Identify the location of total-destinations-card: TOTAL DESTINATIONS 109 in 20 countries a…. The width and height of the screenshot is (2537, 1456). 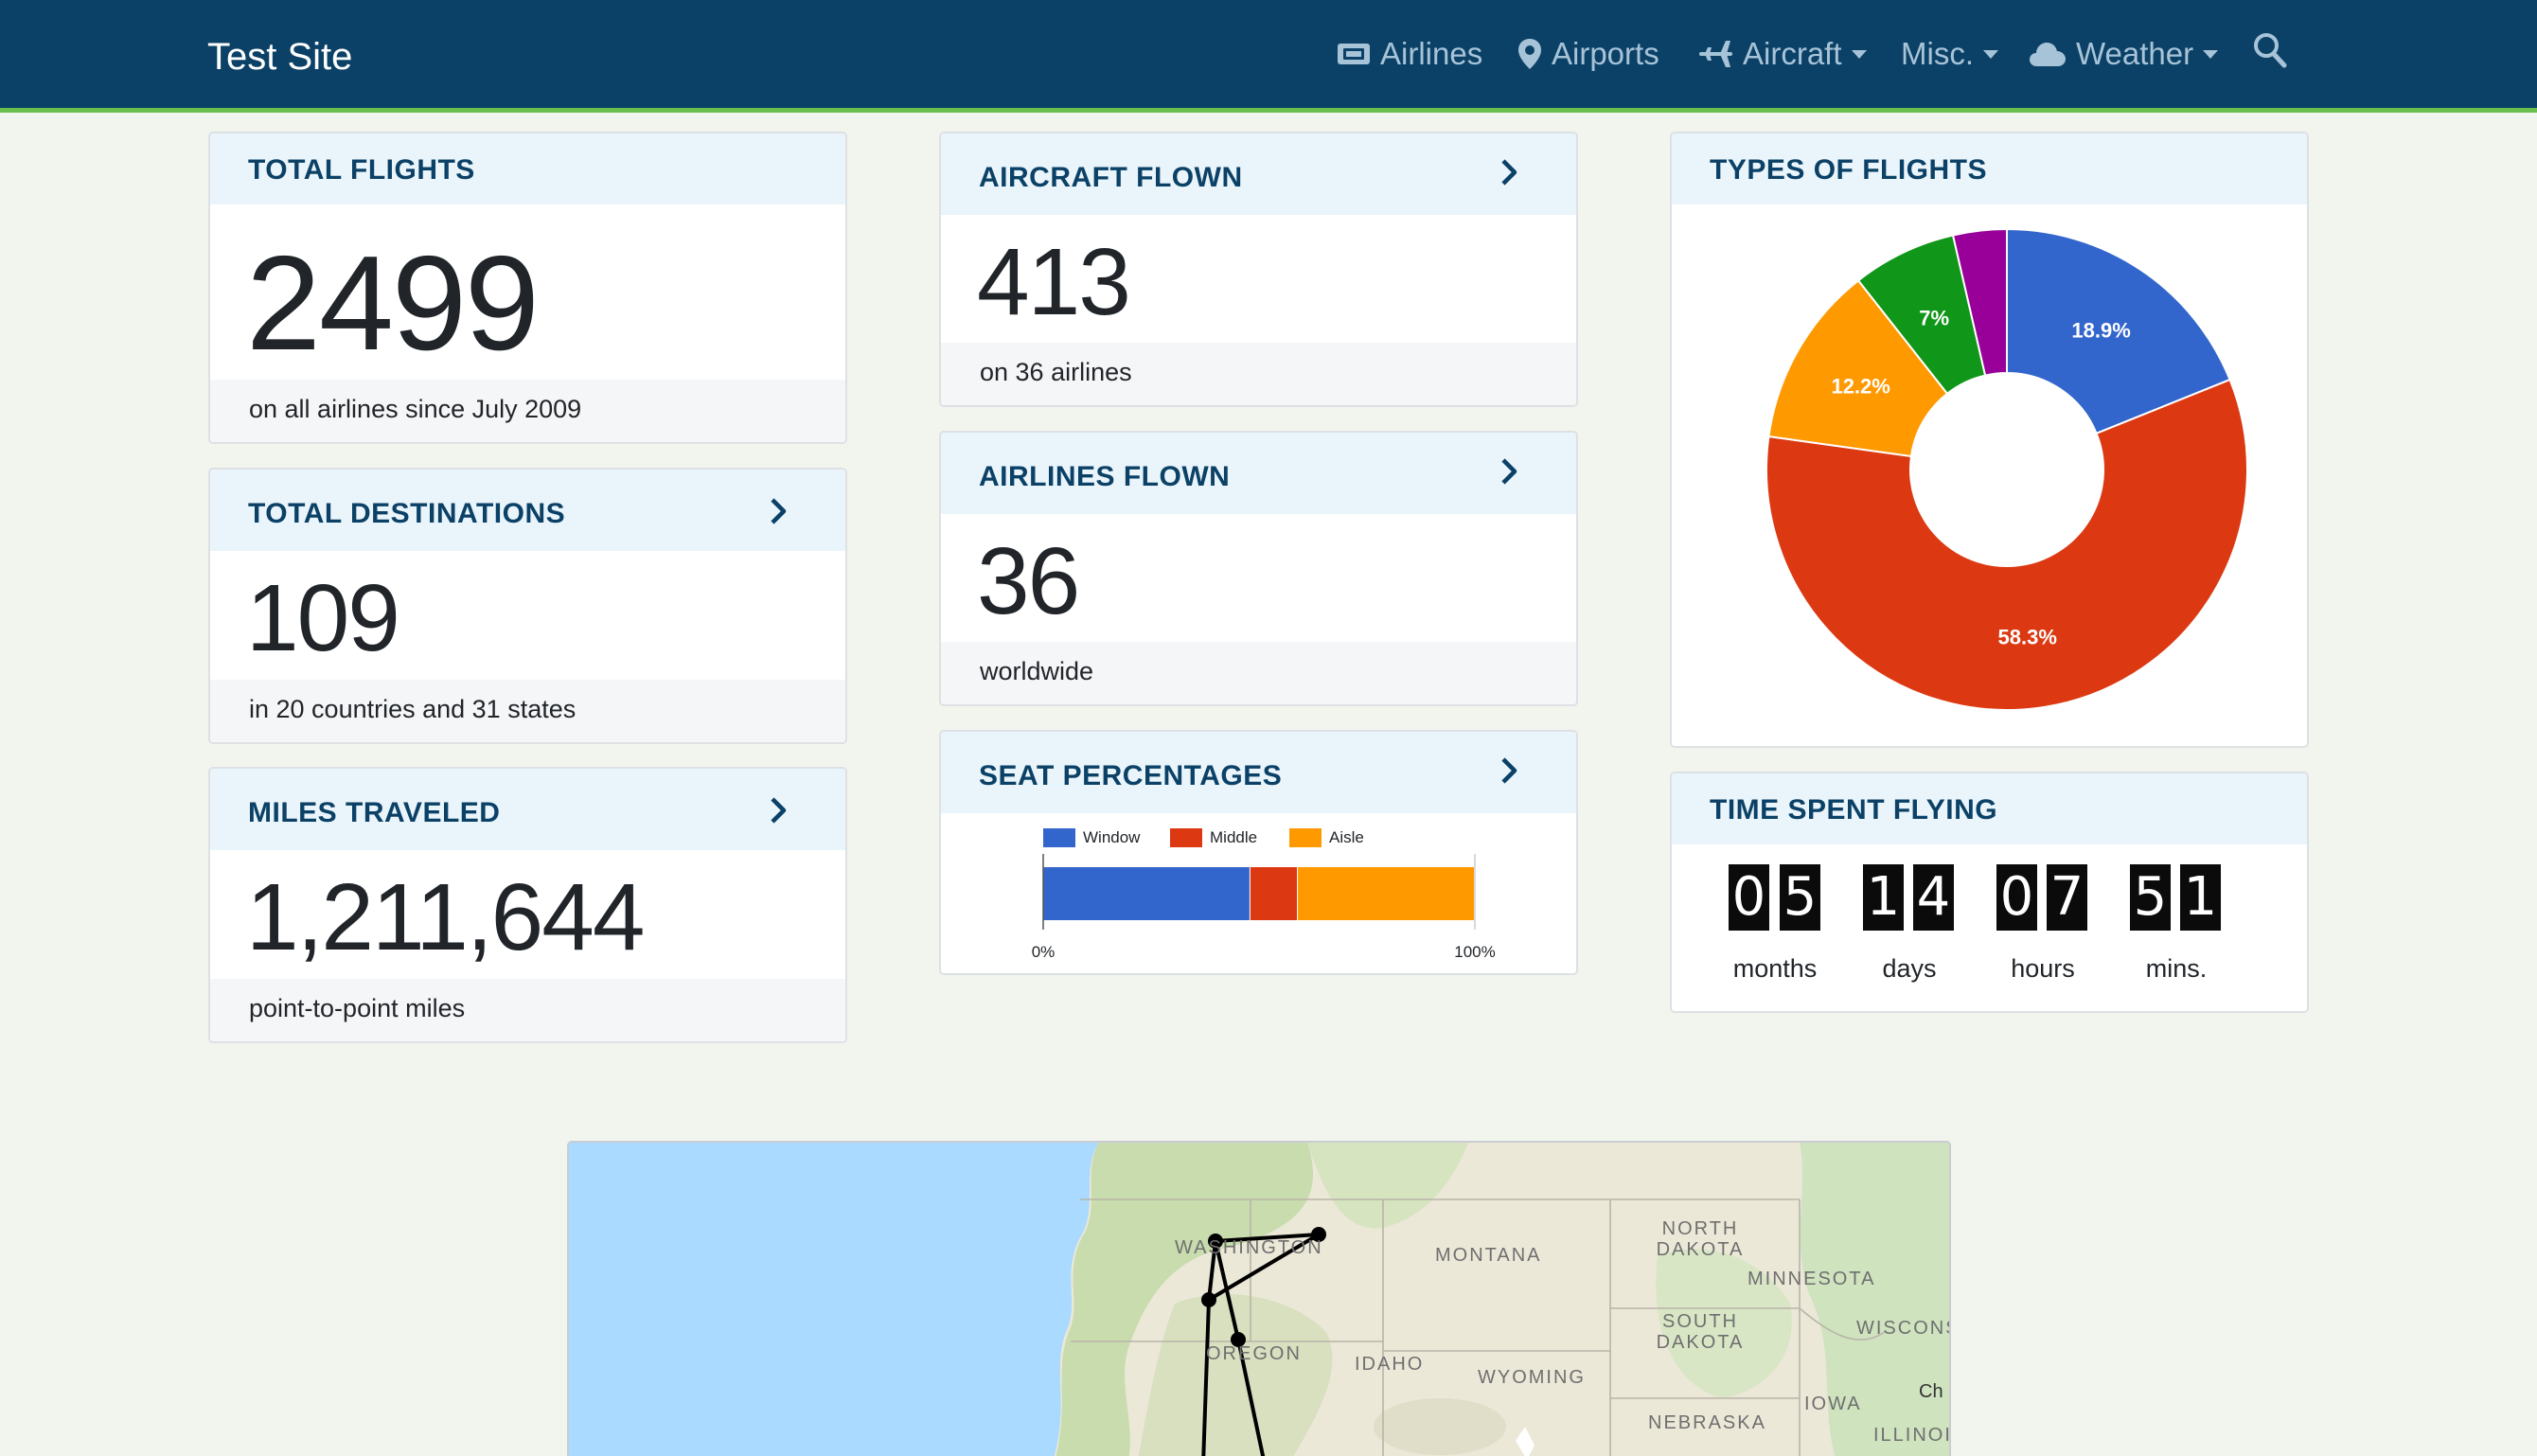
(527, 606).